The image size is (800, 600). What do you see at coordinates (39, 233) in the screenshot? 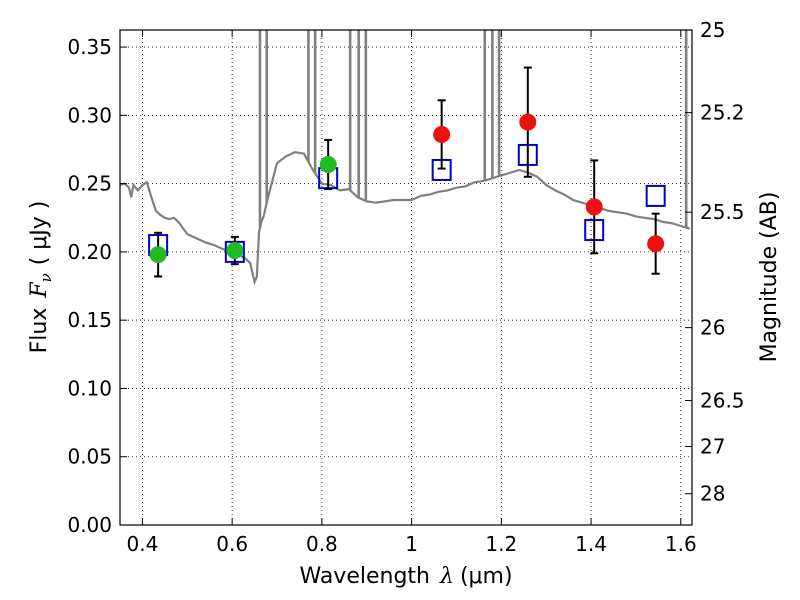
I see `y-axis-label-unit: ( μJy )` at bounding box center [39, 233].